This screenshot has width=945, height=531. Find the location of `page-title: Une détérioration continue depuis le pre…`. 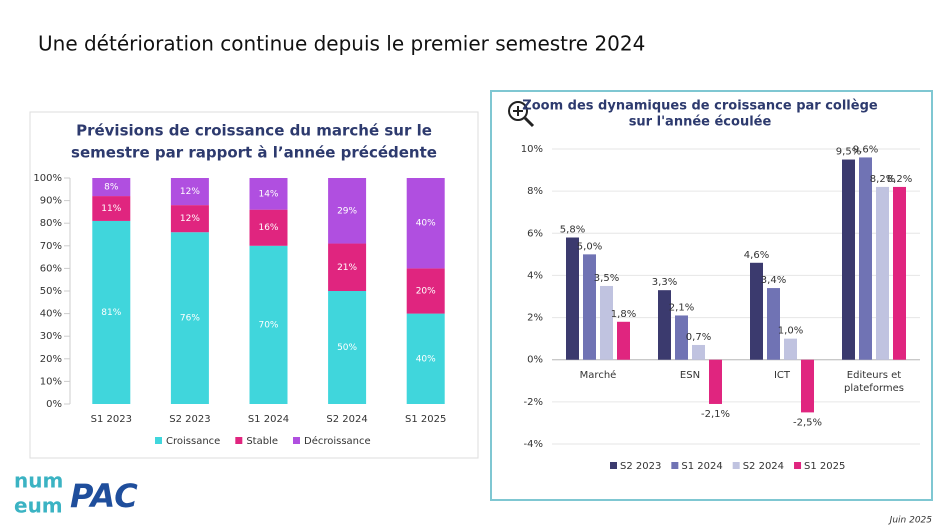

page-title: Une détérioration continue depuis le pre… is located at coordinates (341, 44).